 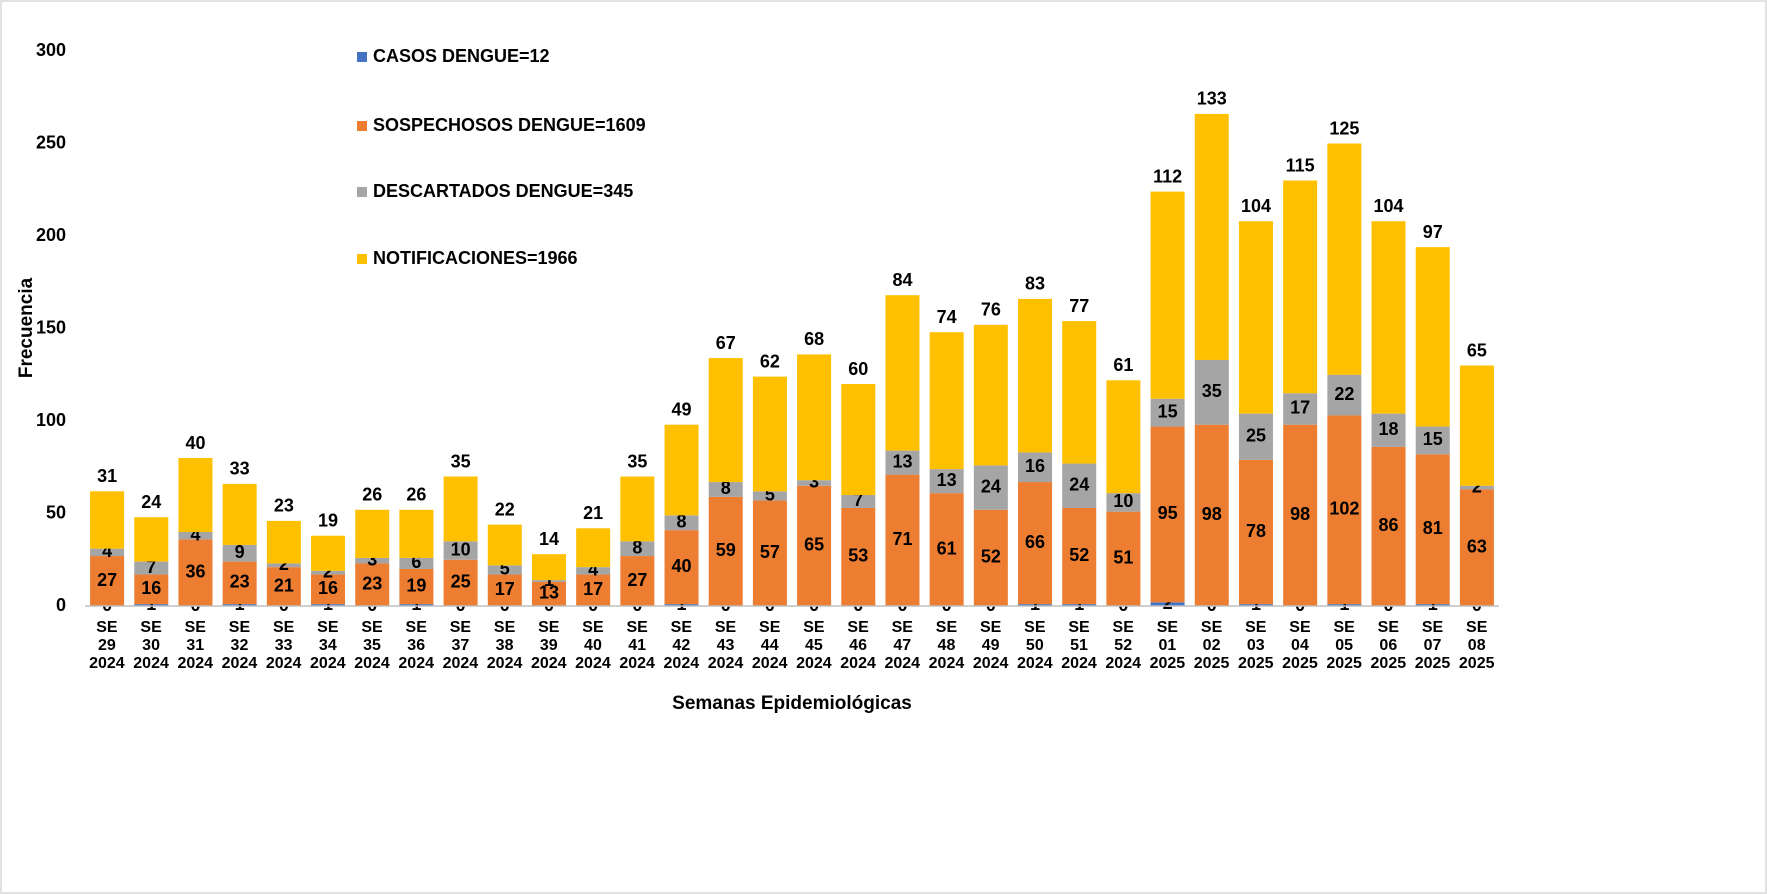 I want to click on y-axis-label: Frecuencia, so click(x=26, y=327).